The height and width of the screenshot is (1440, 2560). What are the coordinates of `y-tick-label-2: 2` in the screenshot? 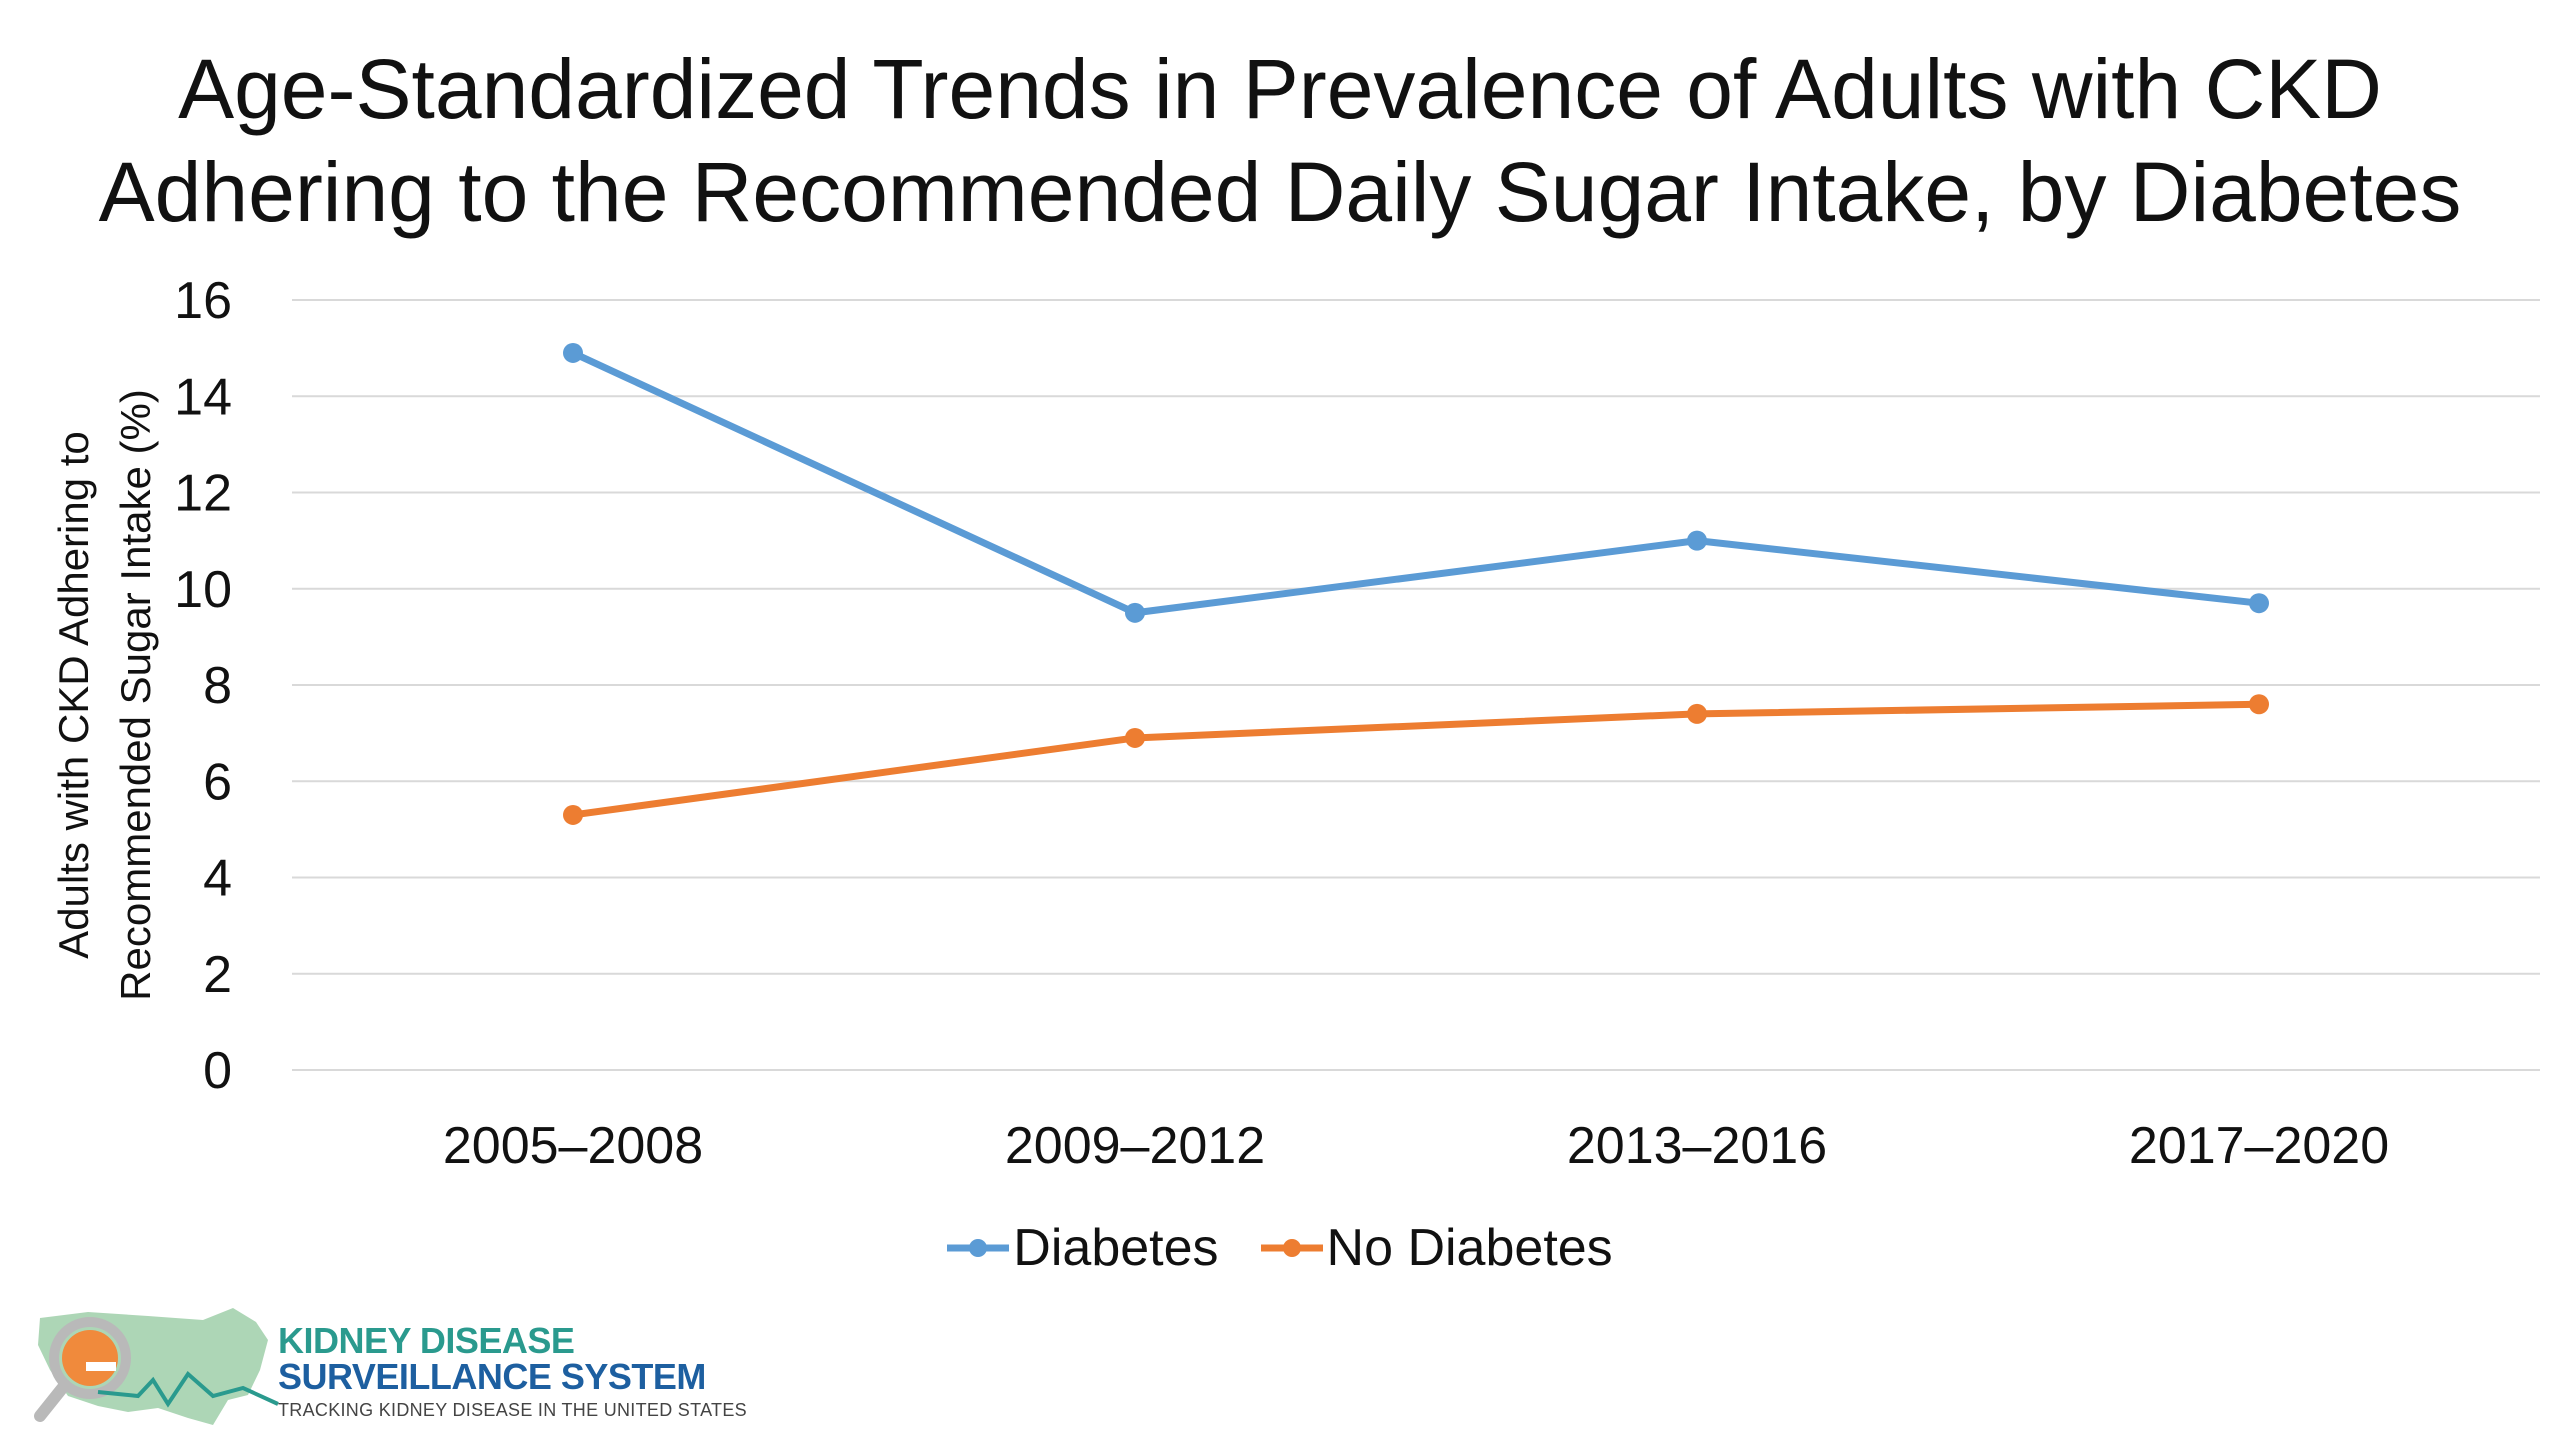 It's located at (217, 975).